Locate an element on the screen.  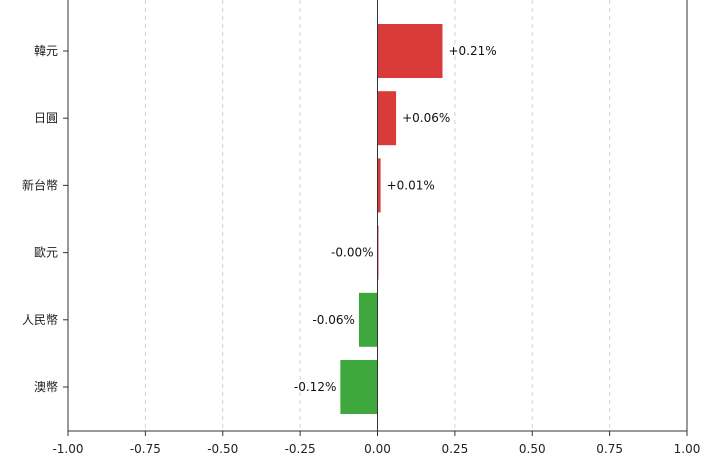
data-label: -0.06% is located at coordinates (333, 320).